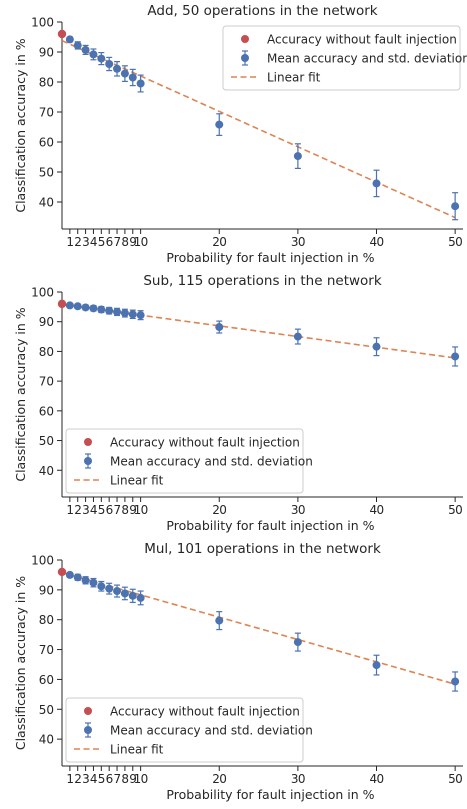  I want to click on chart-title: Add, 50 operations in the network, so click(262, 11).